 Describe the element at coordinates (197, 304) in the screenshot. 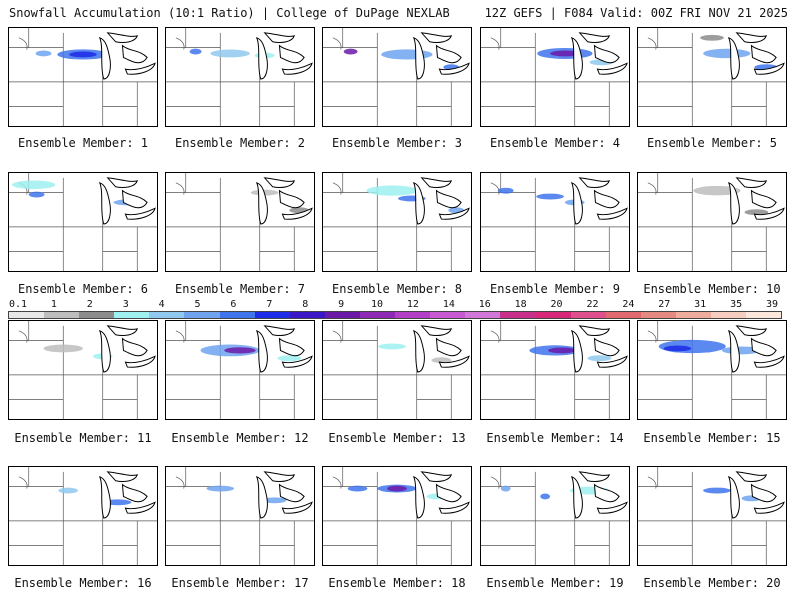

I see `colorbar-tick-label: 5` at that location.